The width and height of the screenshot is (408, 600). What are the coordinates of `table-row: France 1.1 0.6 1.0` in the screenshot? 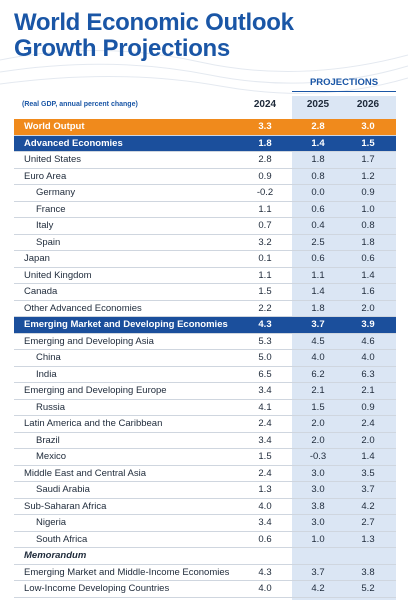 It's located at (205, 210).